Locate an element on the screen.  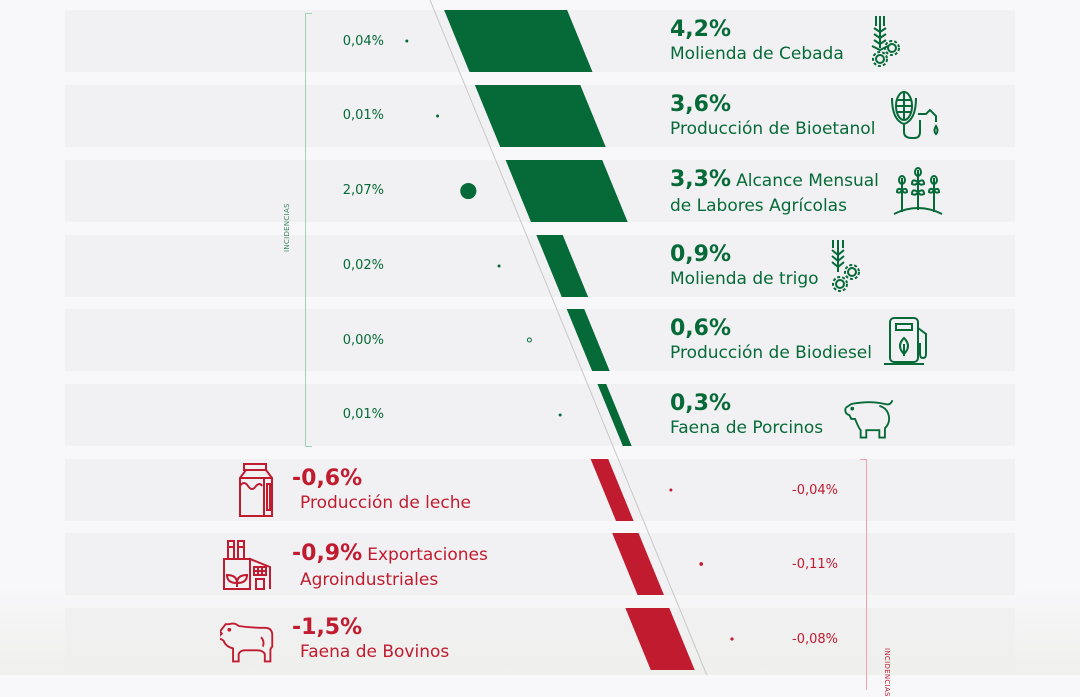
value-label: 4,2% is located at coordinates (701, 29).